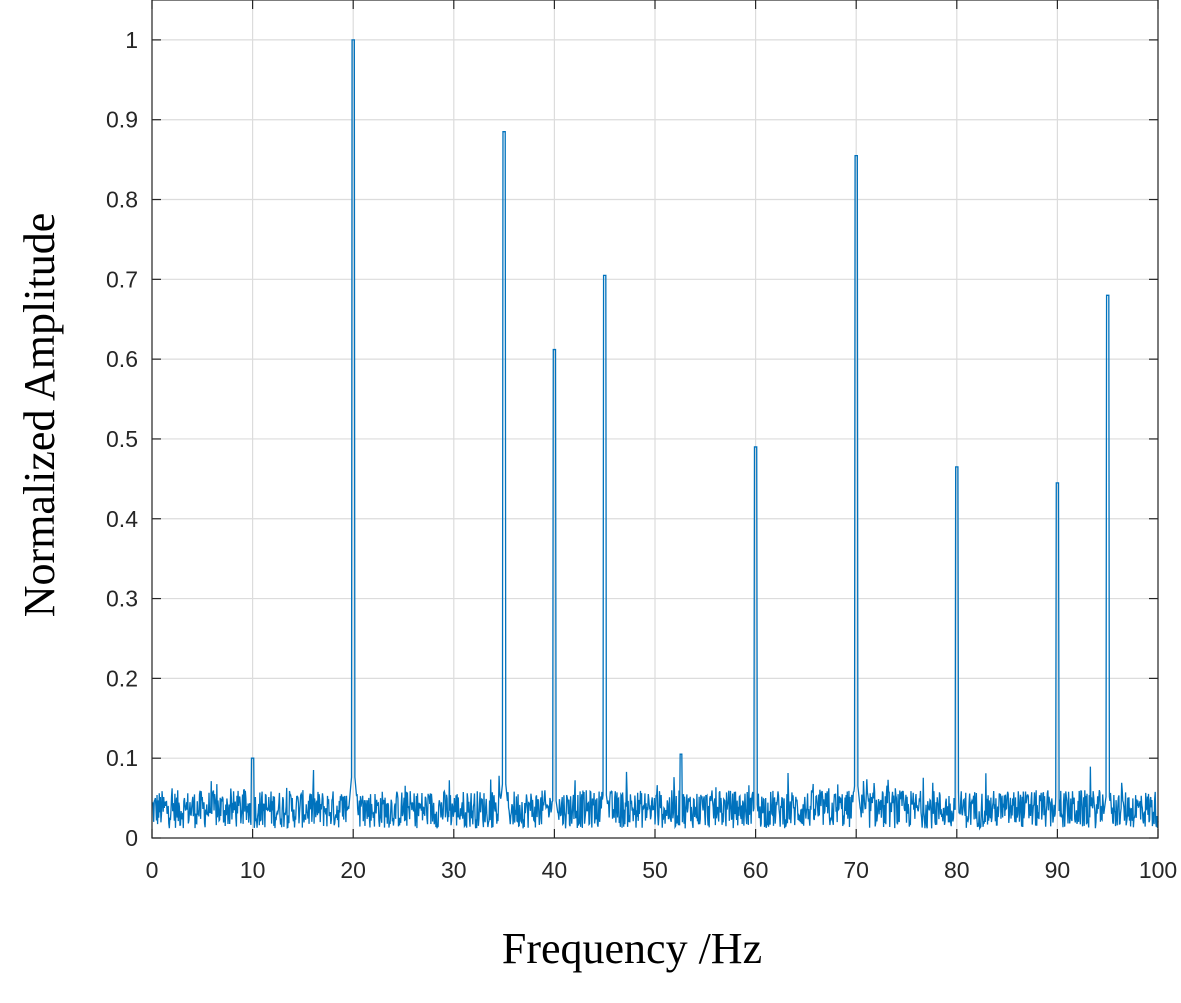 This screenshot has width=1181, height=1003. Describe the element at coordinates (555, 870) in the screenshot. I see `x-tick-label: 40` at that location.